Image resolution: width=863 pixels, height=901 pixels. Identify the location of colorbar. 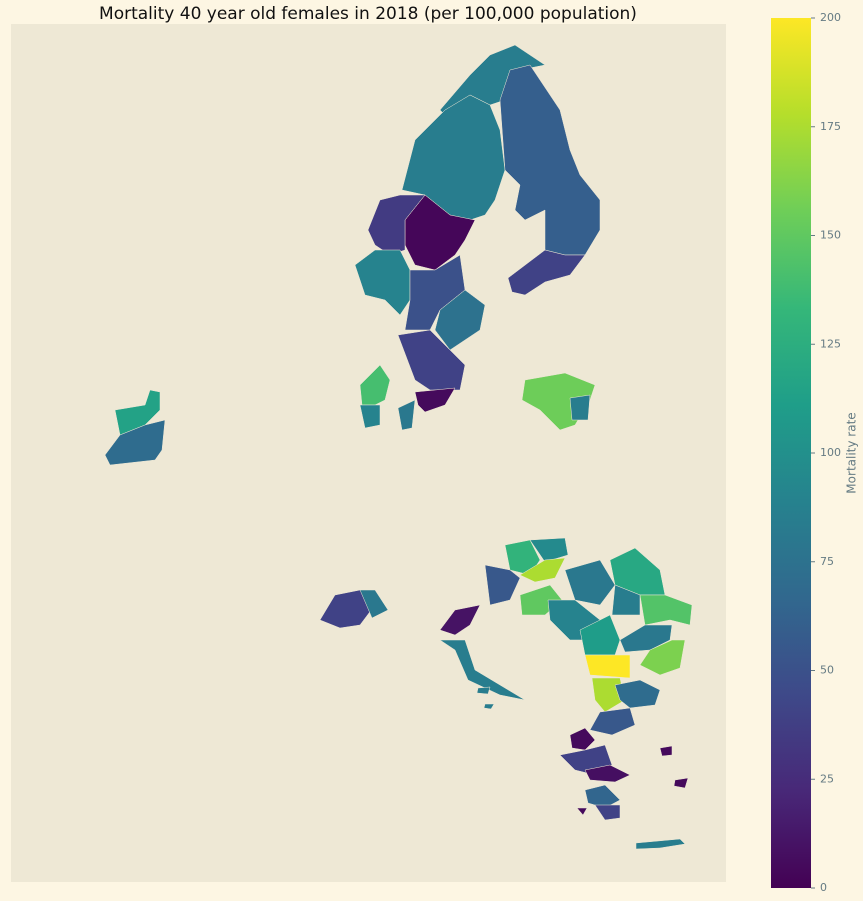
(791, 453).